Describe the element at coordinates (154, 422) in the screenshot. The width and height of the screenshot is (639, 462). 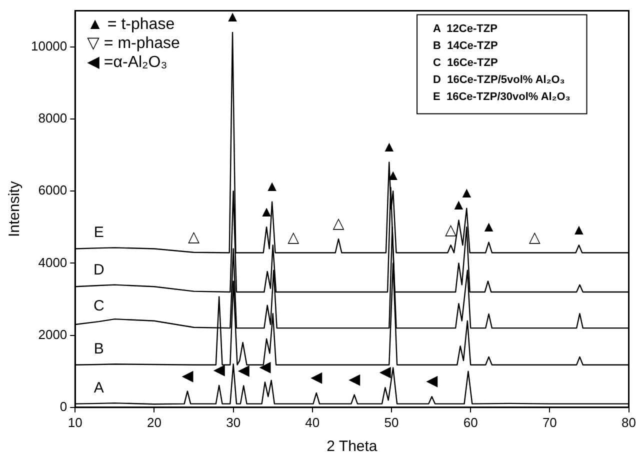
I see `x-tick-label: 20` at that location.